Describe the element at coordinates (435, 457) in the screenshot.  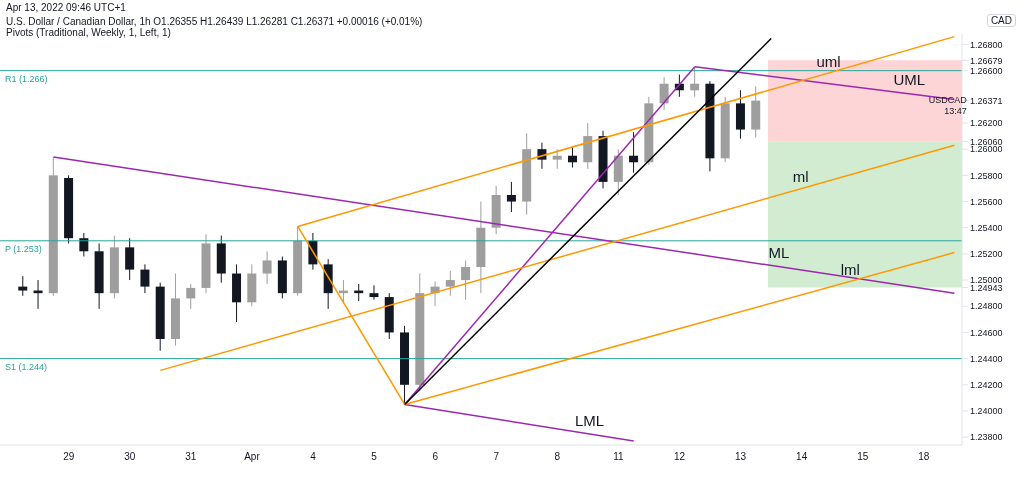
I see `x-tick-label: 6` at that location.